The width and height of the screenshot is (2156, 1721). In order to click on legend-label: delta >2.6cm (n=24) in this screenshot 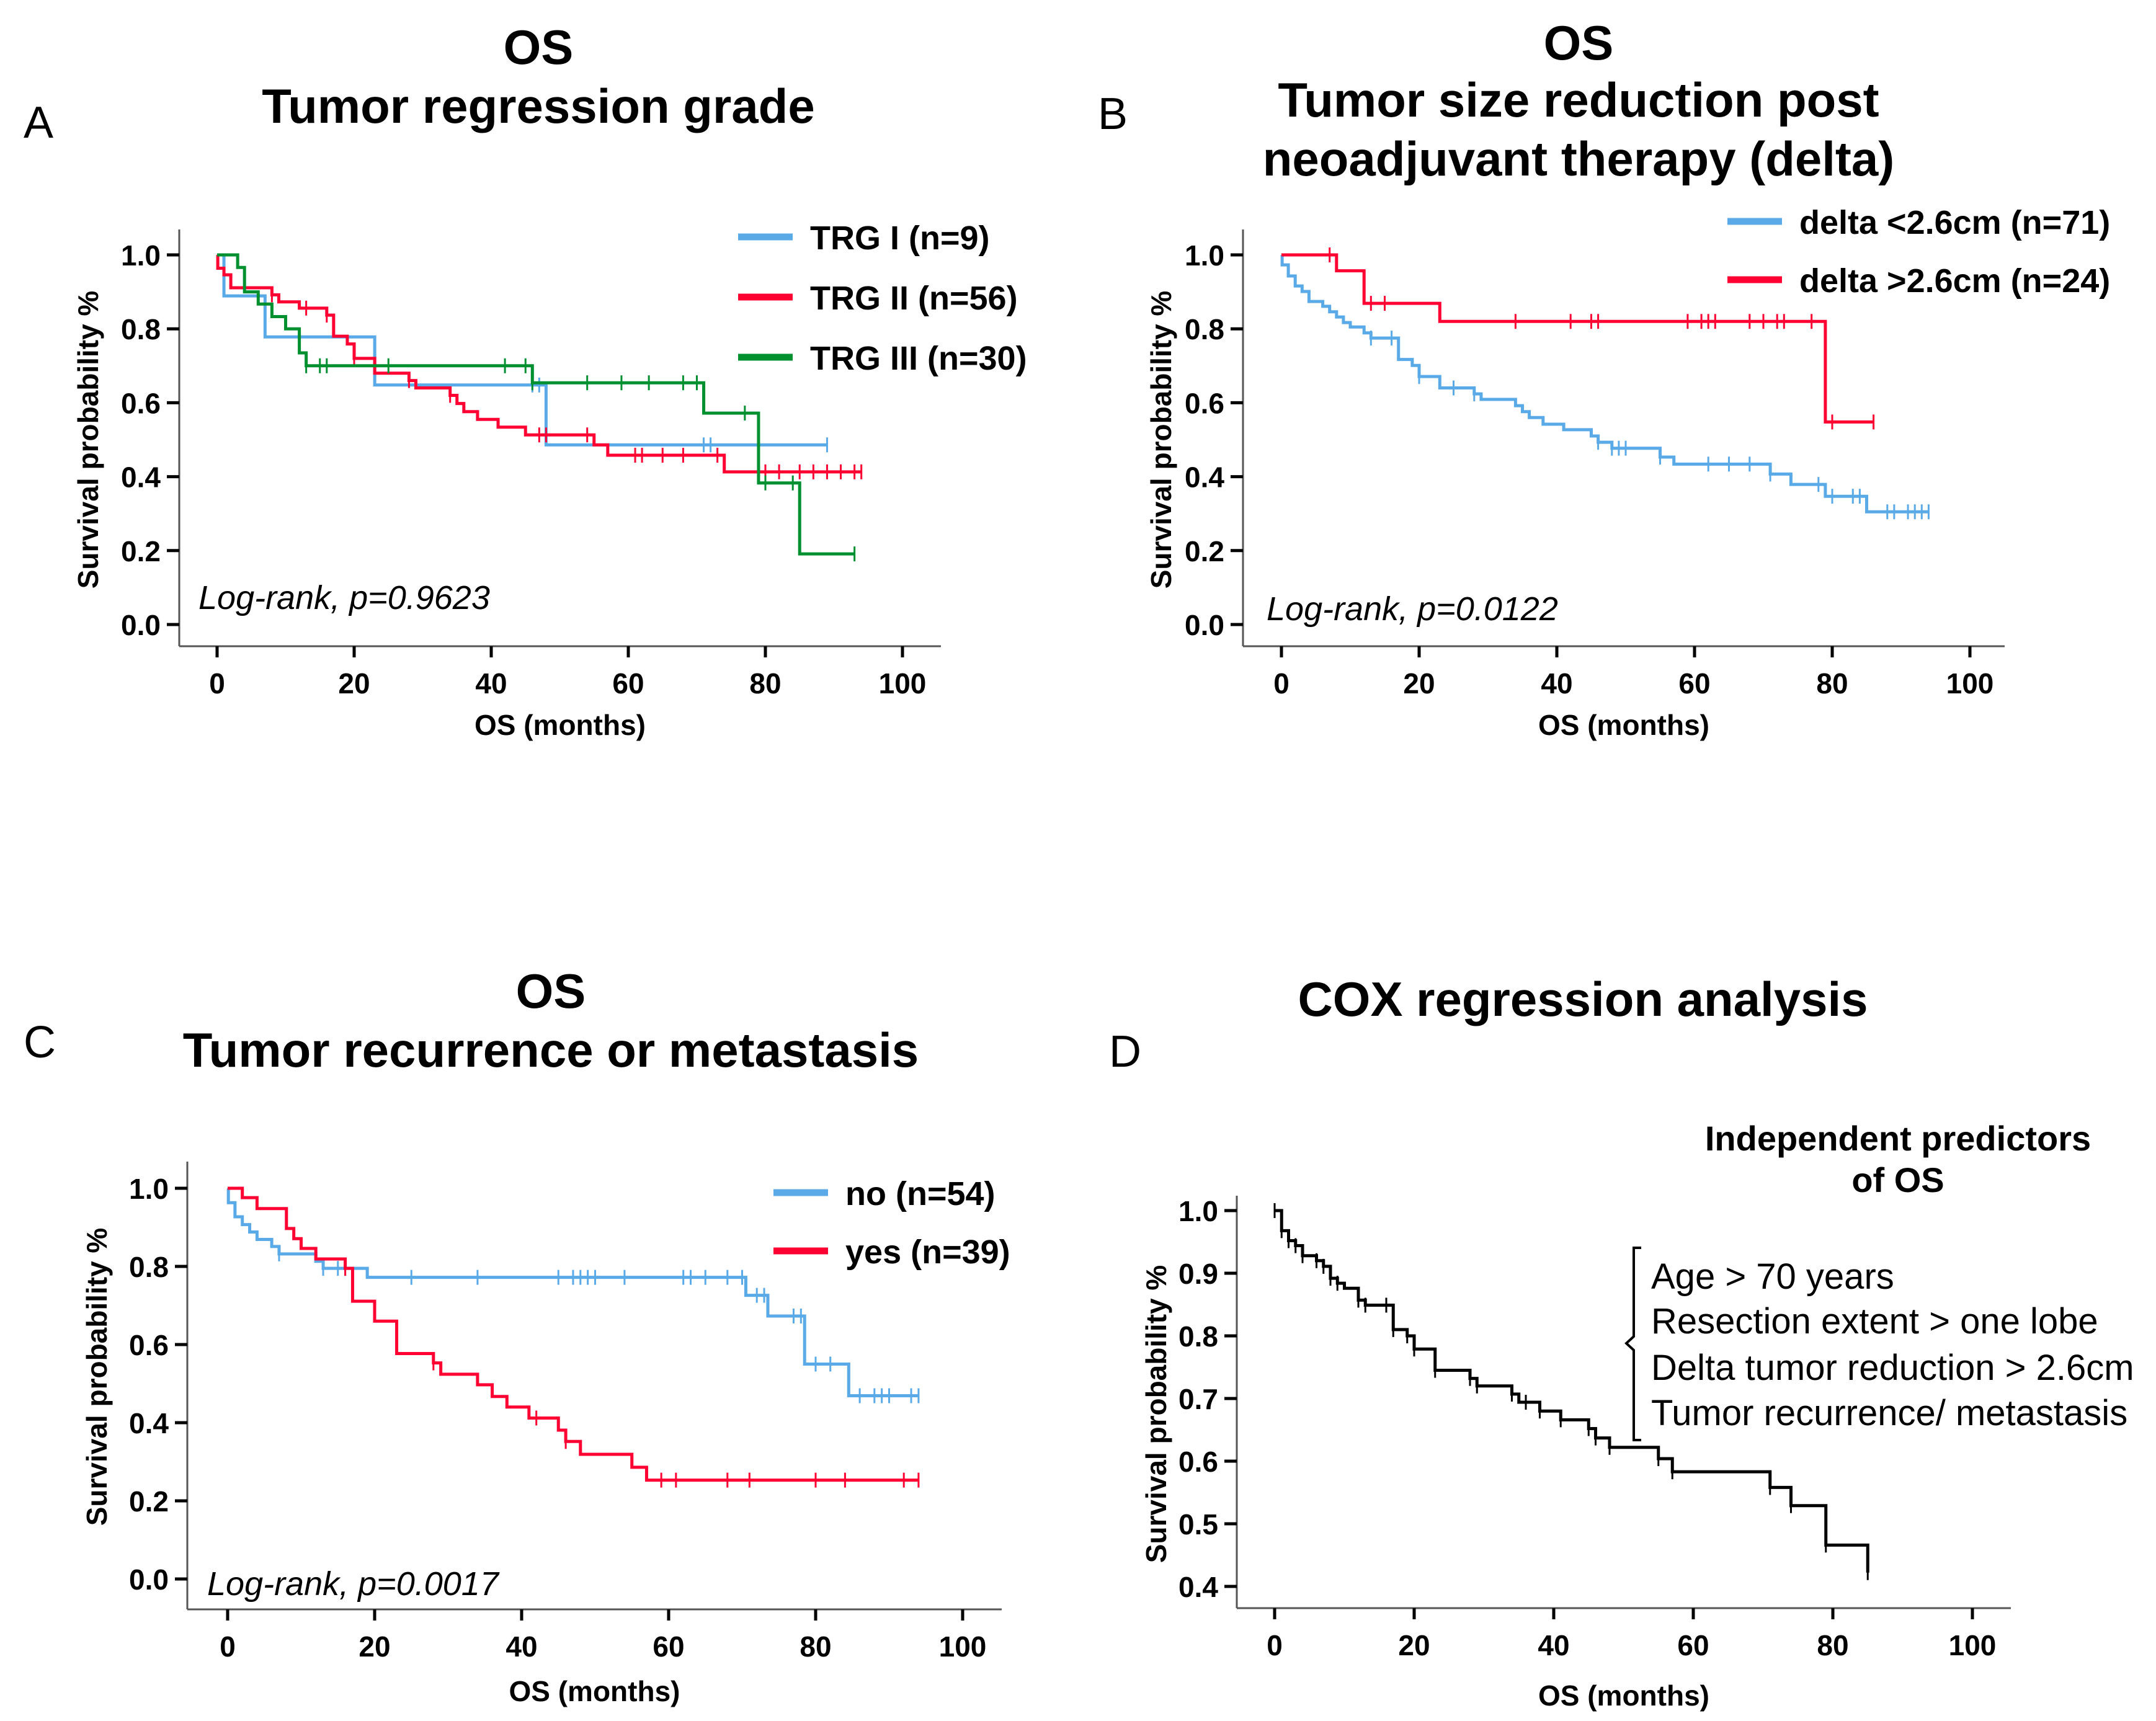, I will do `click(1954, 281)`.